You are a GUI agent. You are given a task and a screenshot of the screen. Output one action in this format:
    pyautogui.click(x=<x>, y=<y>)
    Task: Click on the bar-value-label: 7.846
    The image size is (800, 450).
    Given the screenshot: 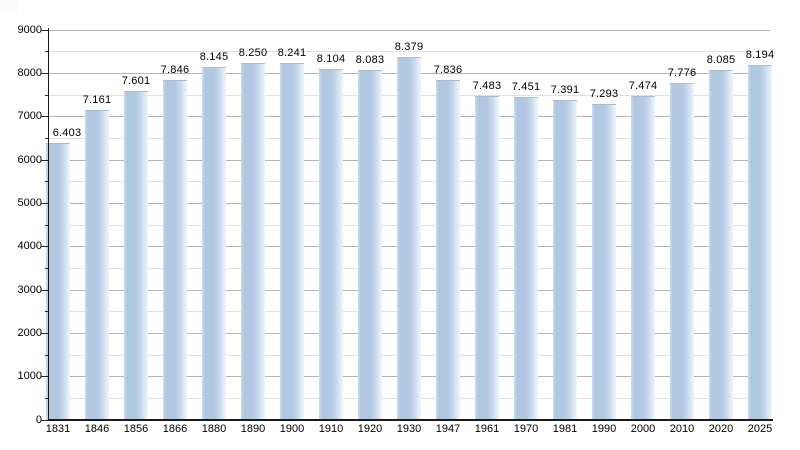 What is the action you would take?
    pyautogui.click(x=175, y=70)
    